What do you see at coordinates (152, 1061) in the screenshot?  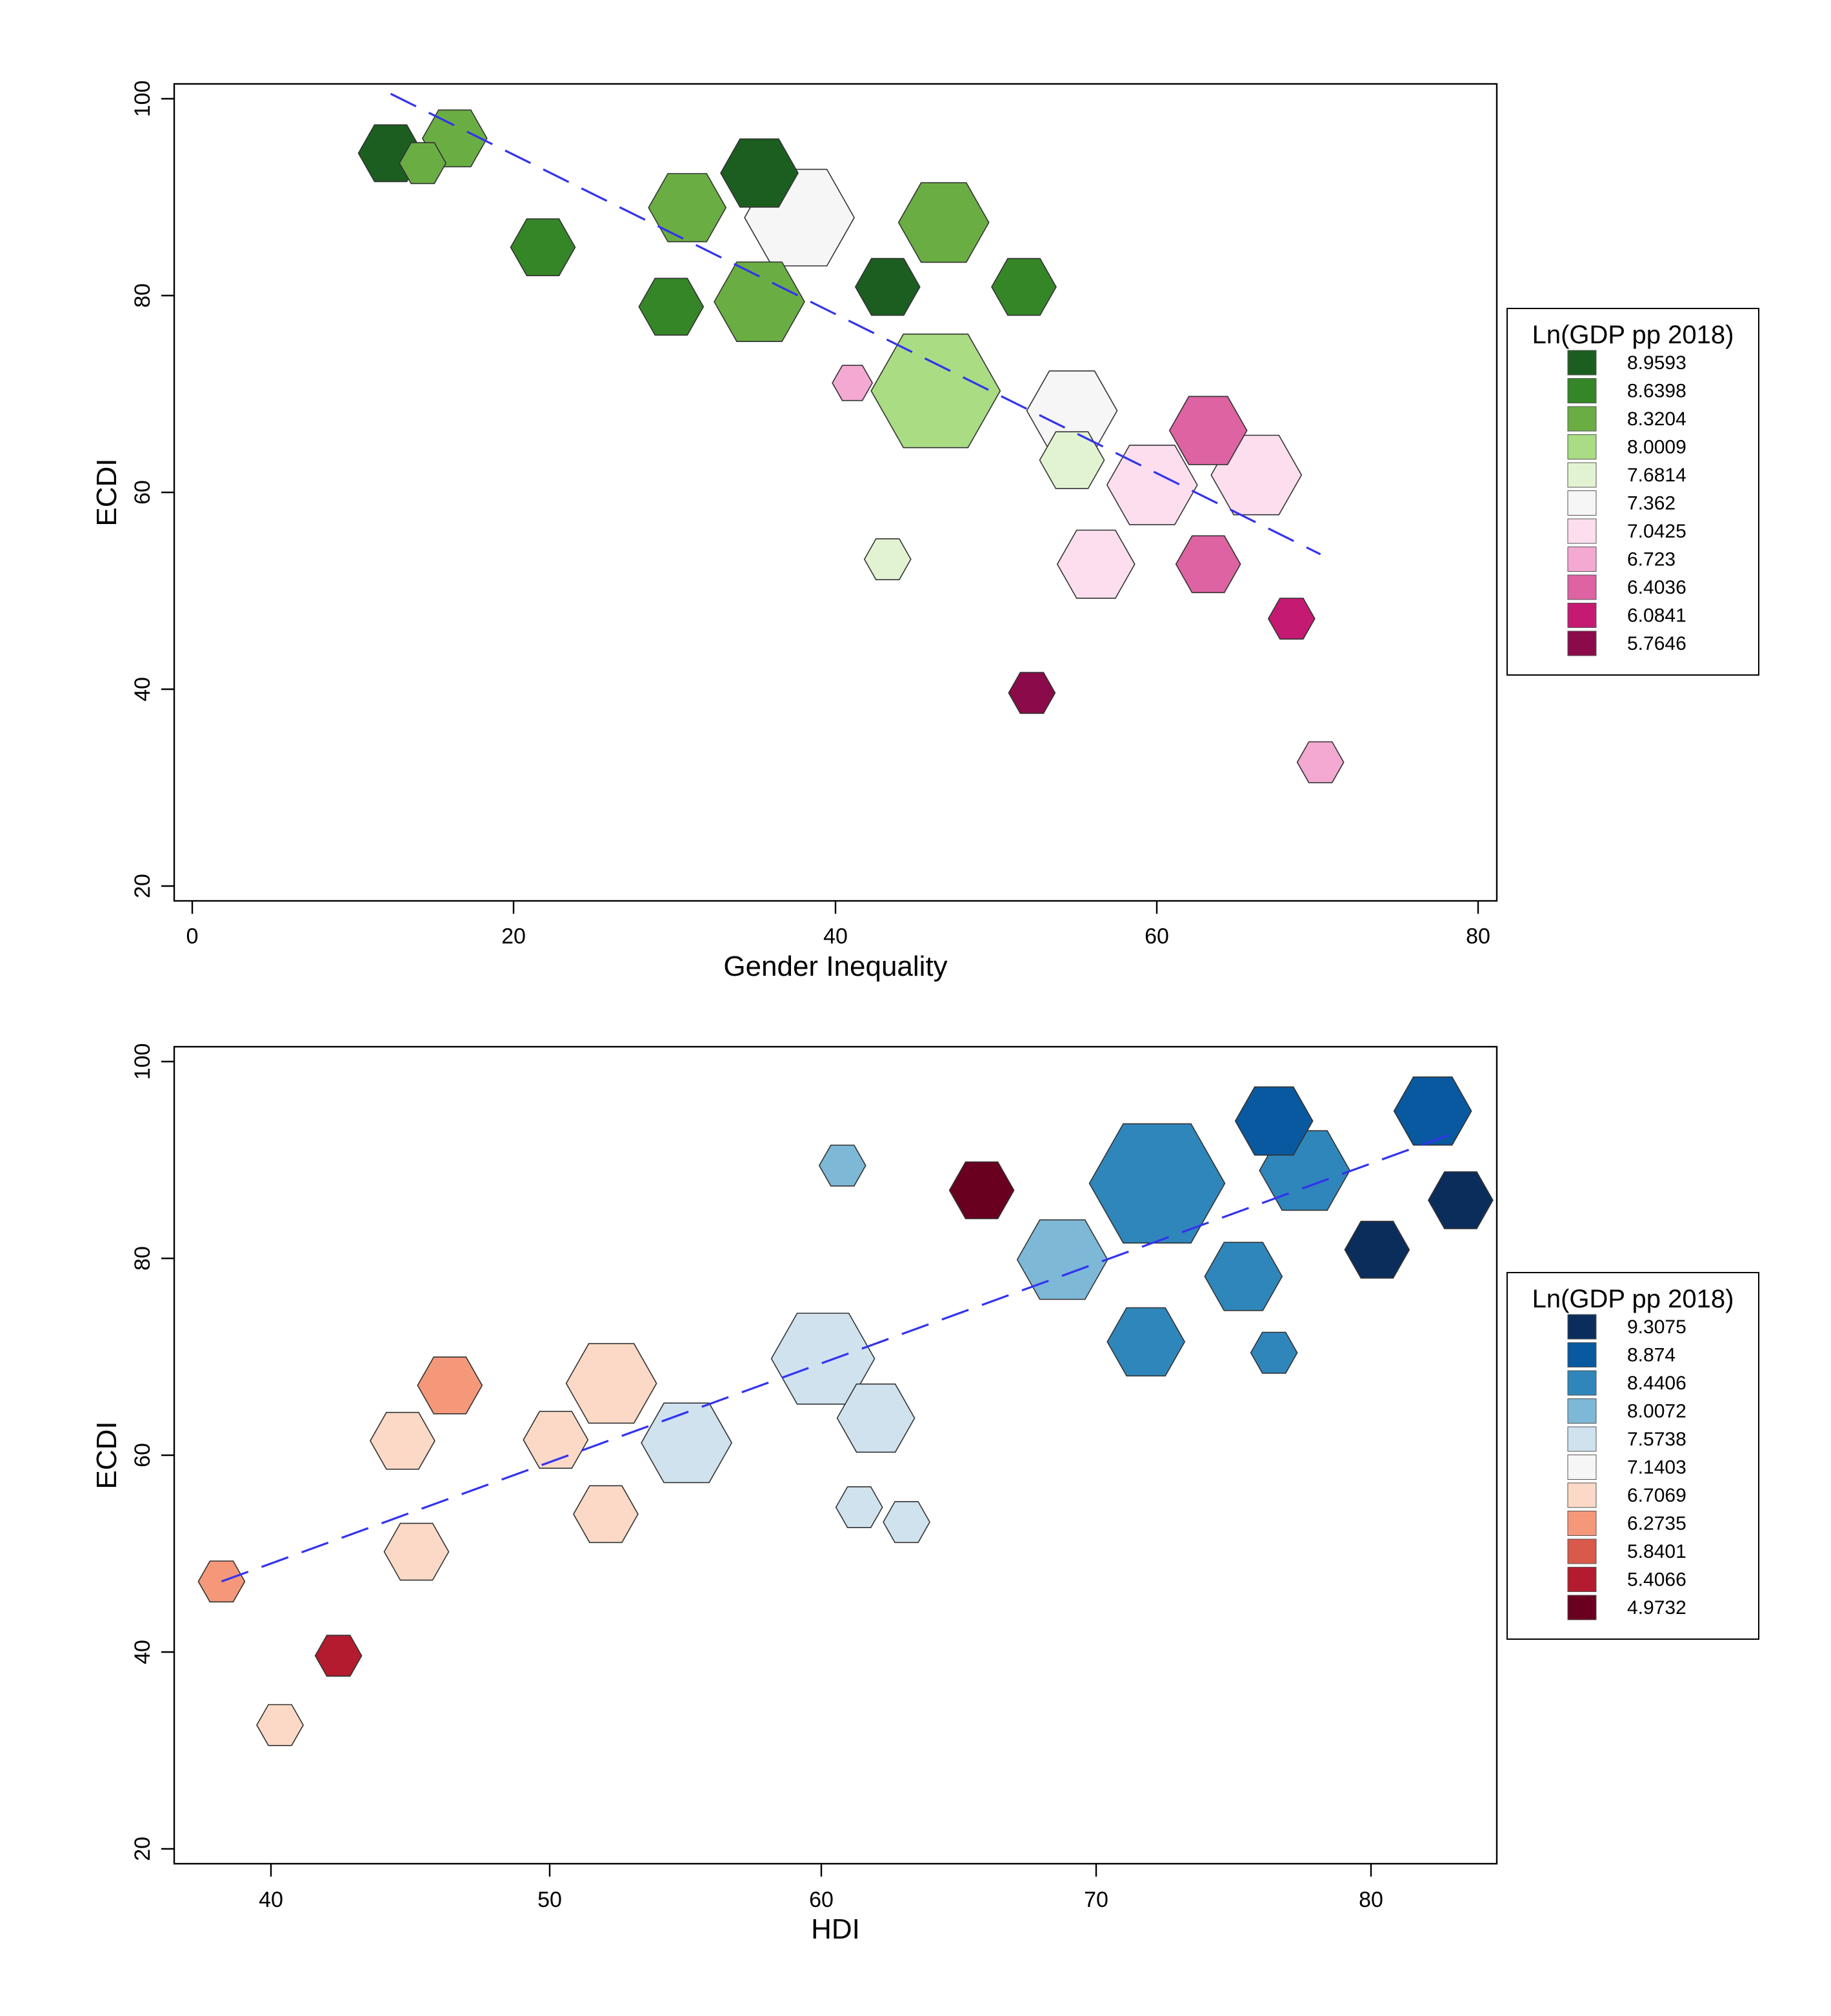 I see `chart-2-y-tick: 100` at bounding box center [152, 1061].